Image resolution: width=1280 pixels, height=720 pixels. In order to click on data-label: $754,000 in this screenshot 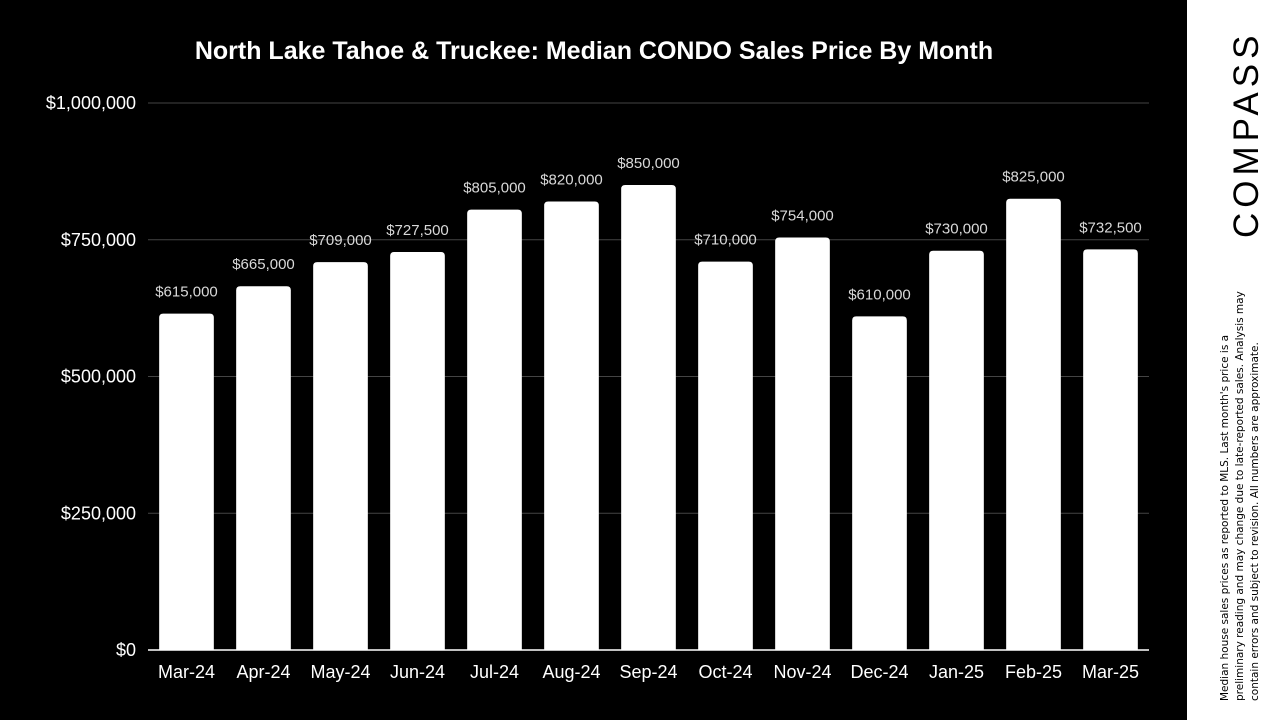, I will do `click(802, 216)`.